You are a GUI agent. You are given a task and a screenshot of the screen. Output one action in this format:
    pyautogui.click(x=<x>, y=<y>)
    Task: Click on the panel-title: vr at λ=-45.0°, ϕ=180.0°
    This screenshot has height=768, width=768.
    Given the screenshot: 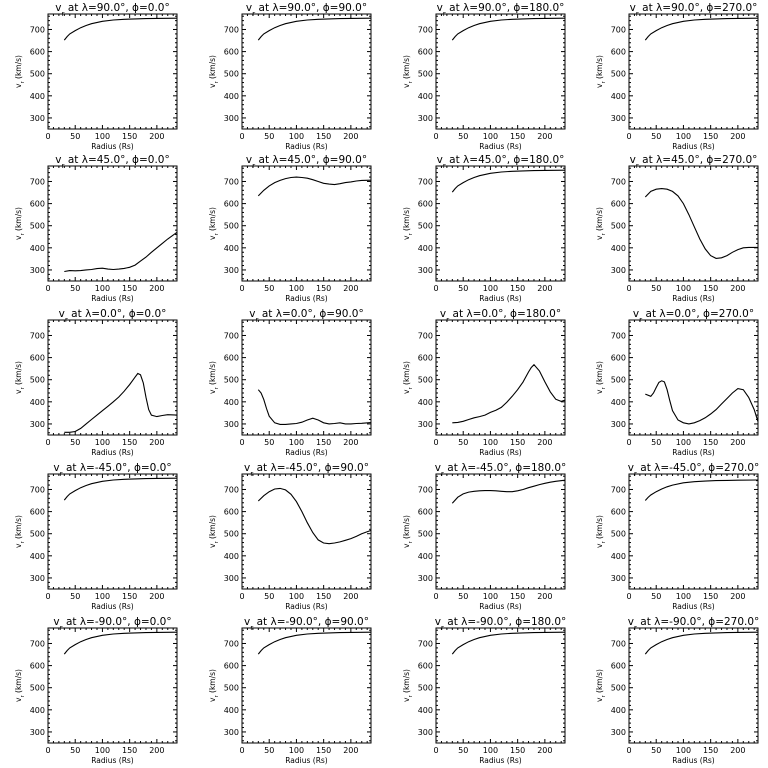 What is the action you would take?
    pyautogui.click(x=501, y=470)
    